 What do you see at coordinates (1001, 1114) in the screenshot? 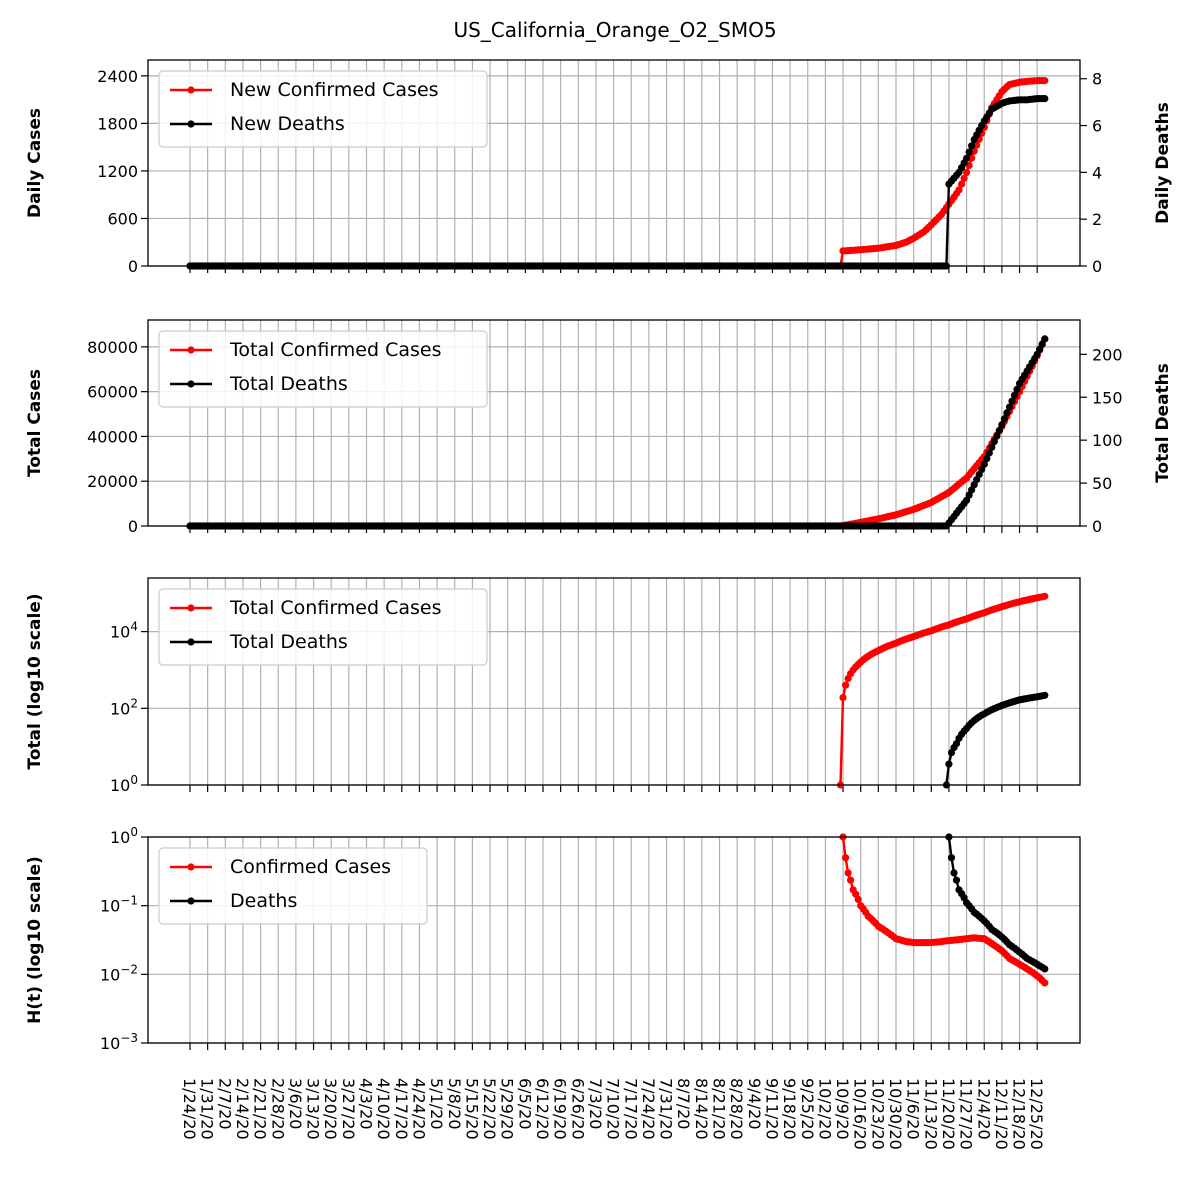
I see `x-tick-label: 12/11/20` at bounding box center [1001, 1114].